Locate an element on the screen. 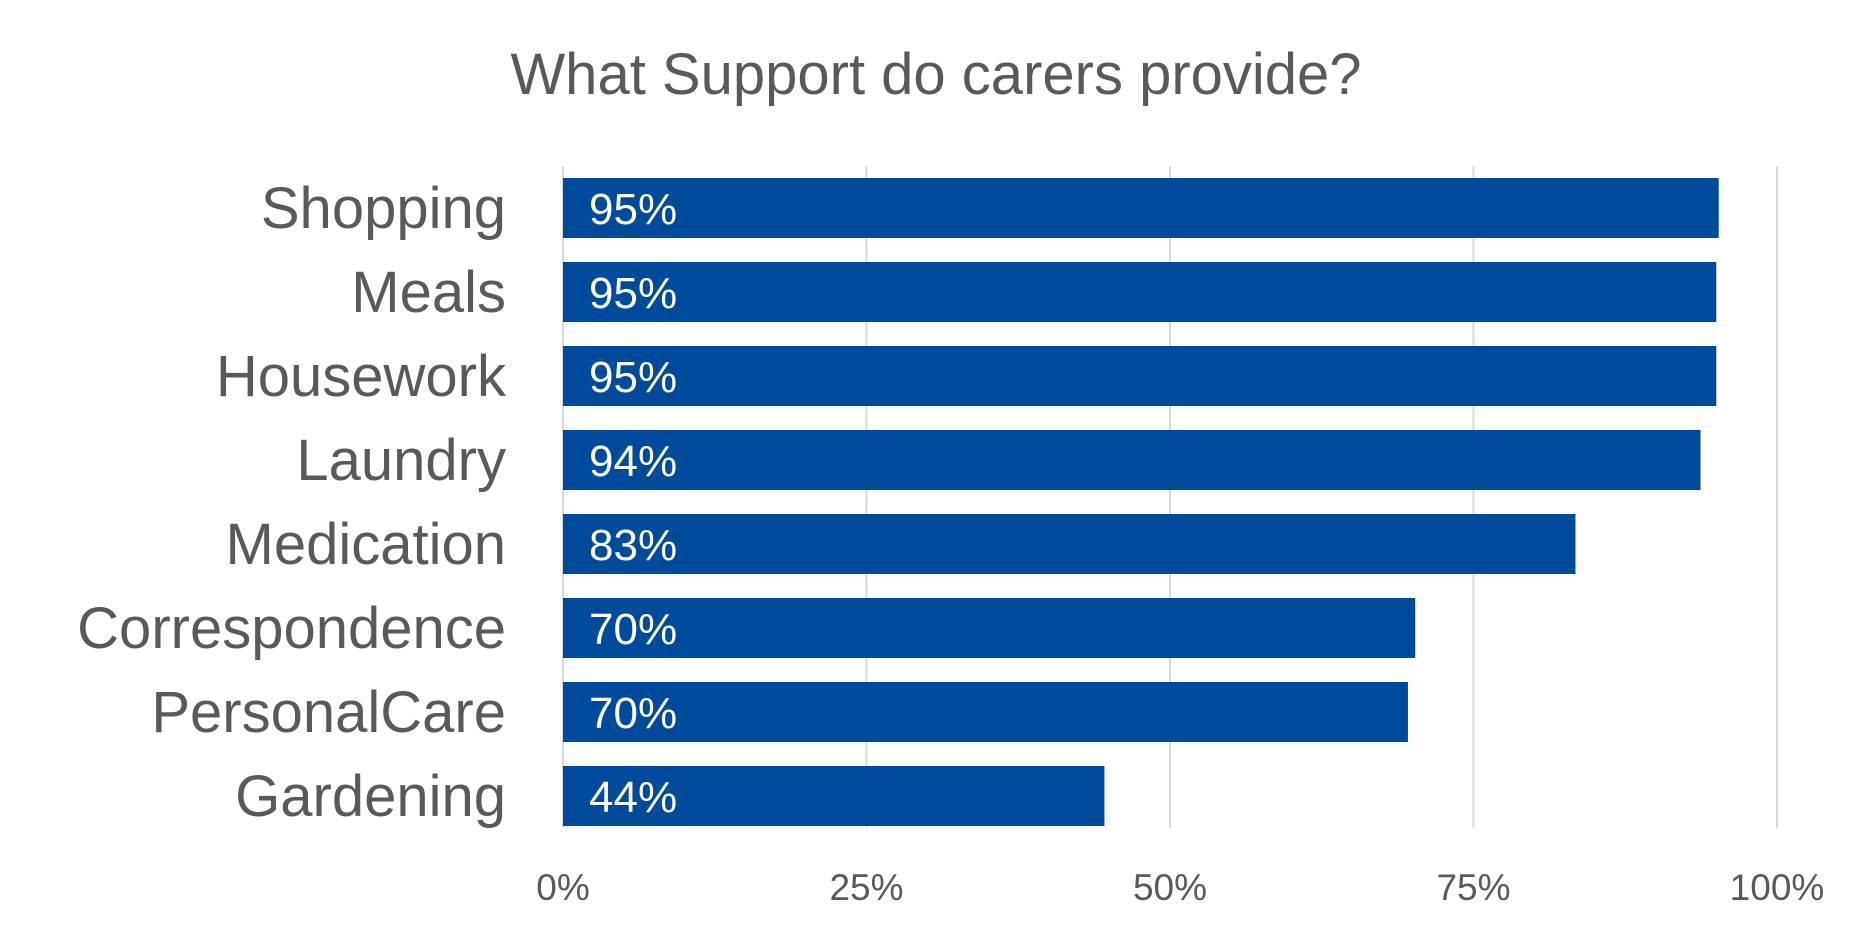  bar-gardening is located at coordinates (834, 796).